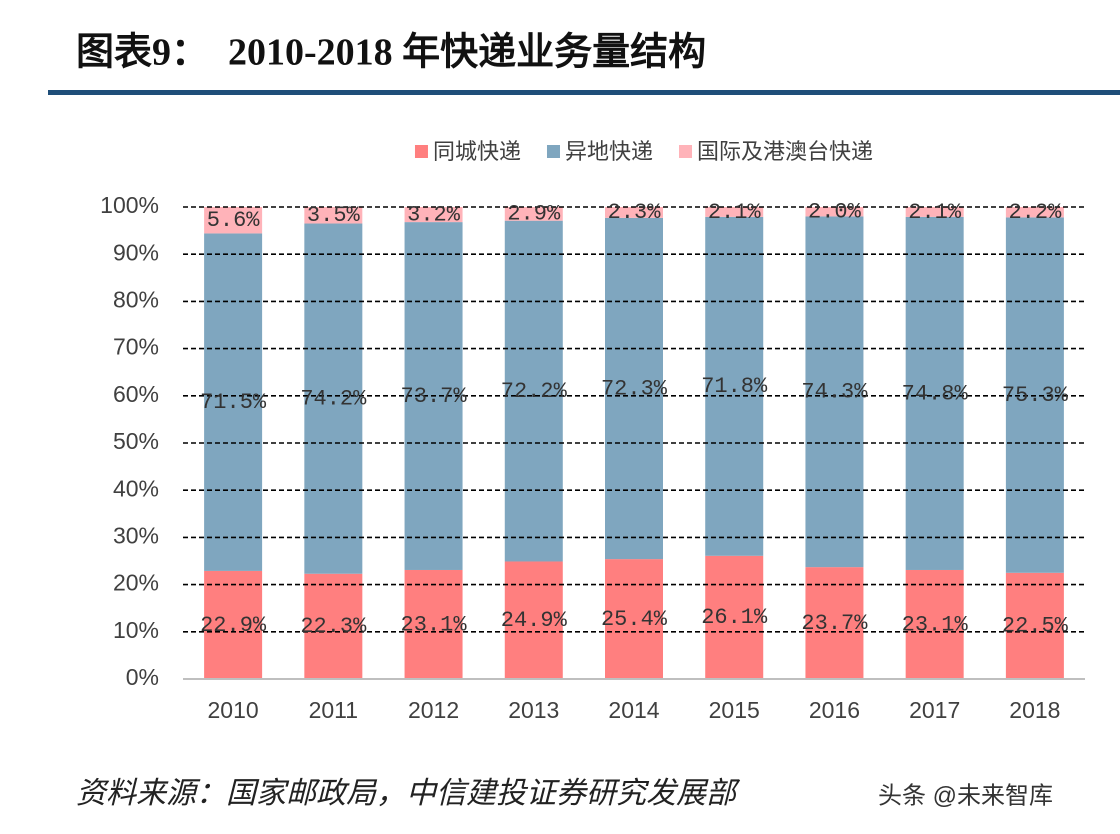  Describe the element at coordinates (136, 630) in the screenshot. I see `y-tick-label: 10%` at that location.